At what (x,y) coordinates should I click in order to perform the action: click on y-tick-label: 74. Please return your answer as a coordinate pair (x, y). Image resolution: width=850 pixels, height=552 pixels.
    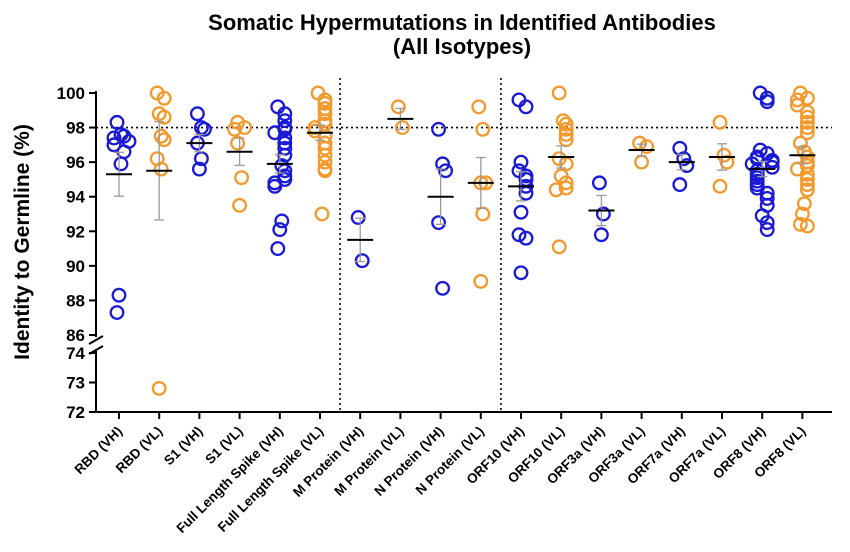
    Looking at the image, I should click on (75, 353).